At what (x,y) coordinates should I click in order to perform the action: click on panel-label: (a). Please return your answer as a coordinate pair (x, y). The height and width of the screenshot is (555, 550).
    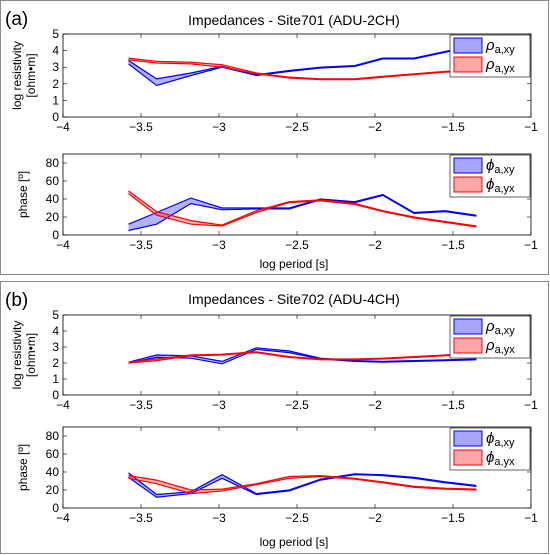
    Looking at the image, I should click on (16, 19).